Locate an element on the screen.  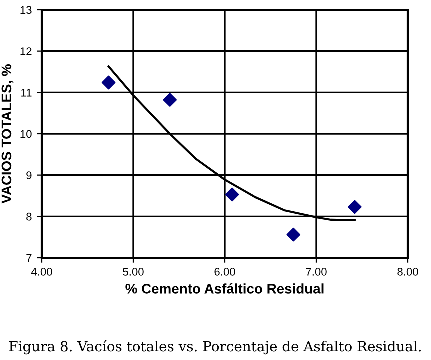
y-tick-label: 12 is located at coordinates (26, 52).